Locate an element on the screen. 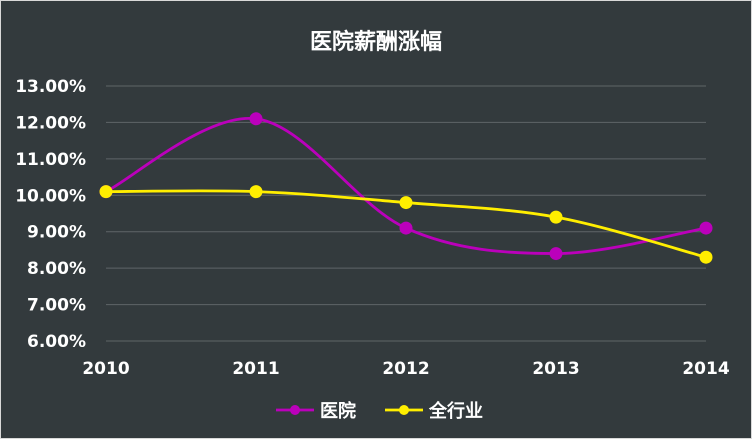 The width and height of the screenshot is (752, 439). x-tick-label: 2010 is located at coordinates (105, 369).